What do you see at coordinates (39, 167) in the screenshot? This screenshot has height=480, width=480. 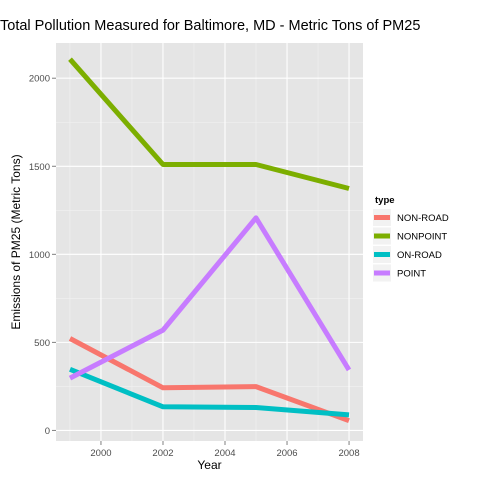 I see `y-tick-label: 1500` at bounding box center [39, 167].